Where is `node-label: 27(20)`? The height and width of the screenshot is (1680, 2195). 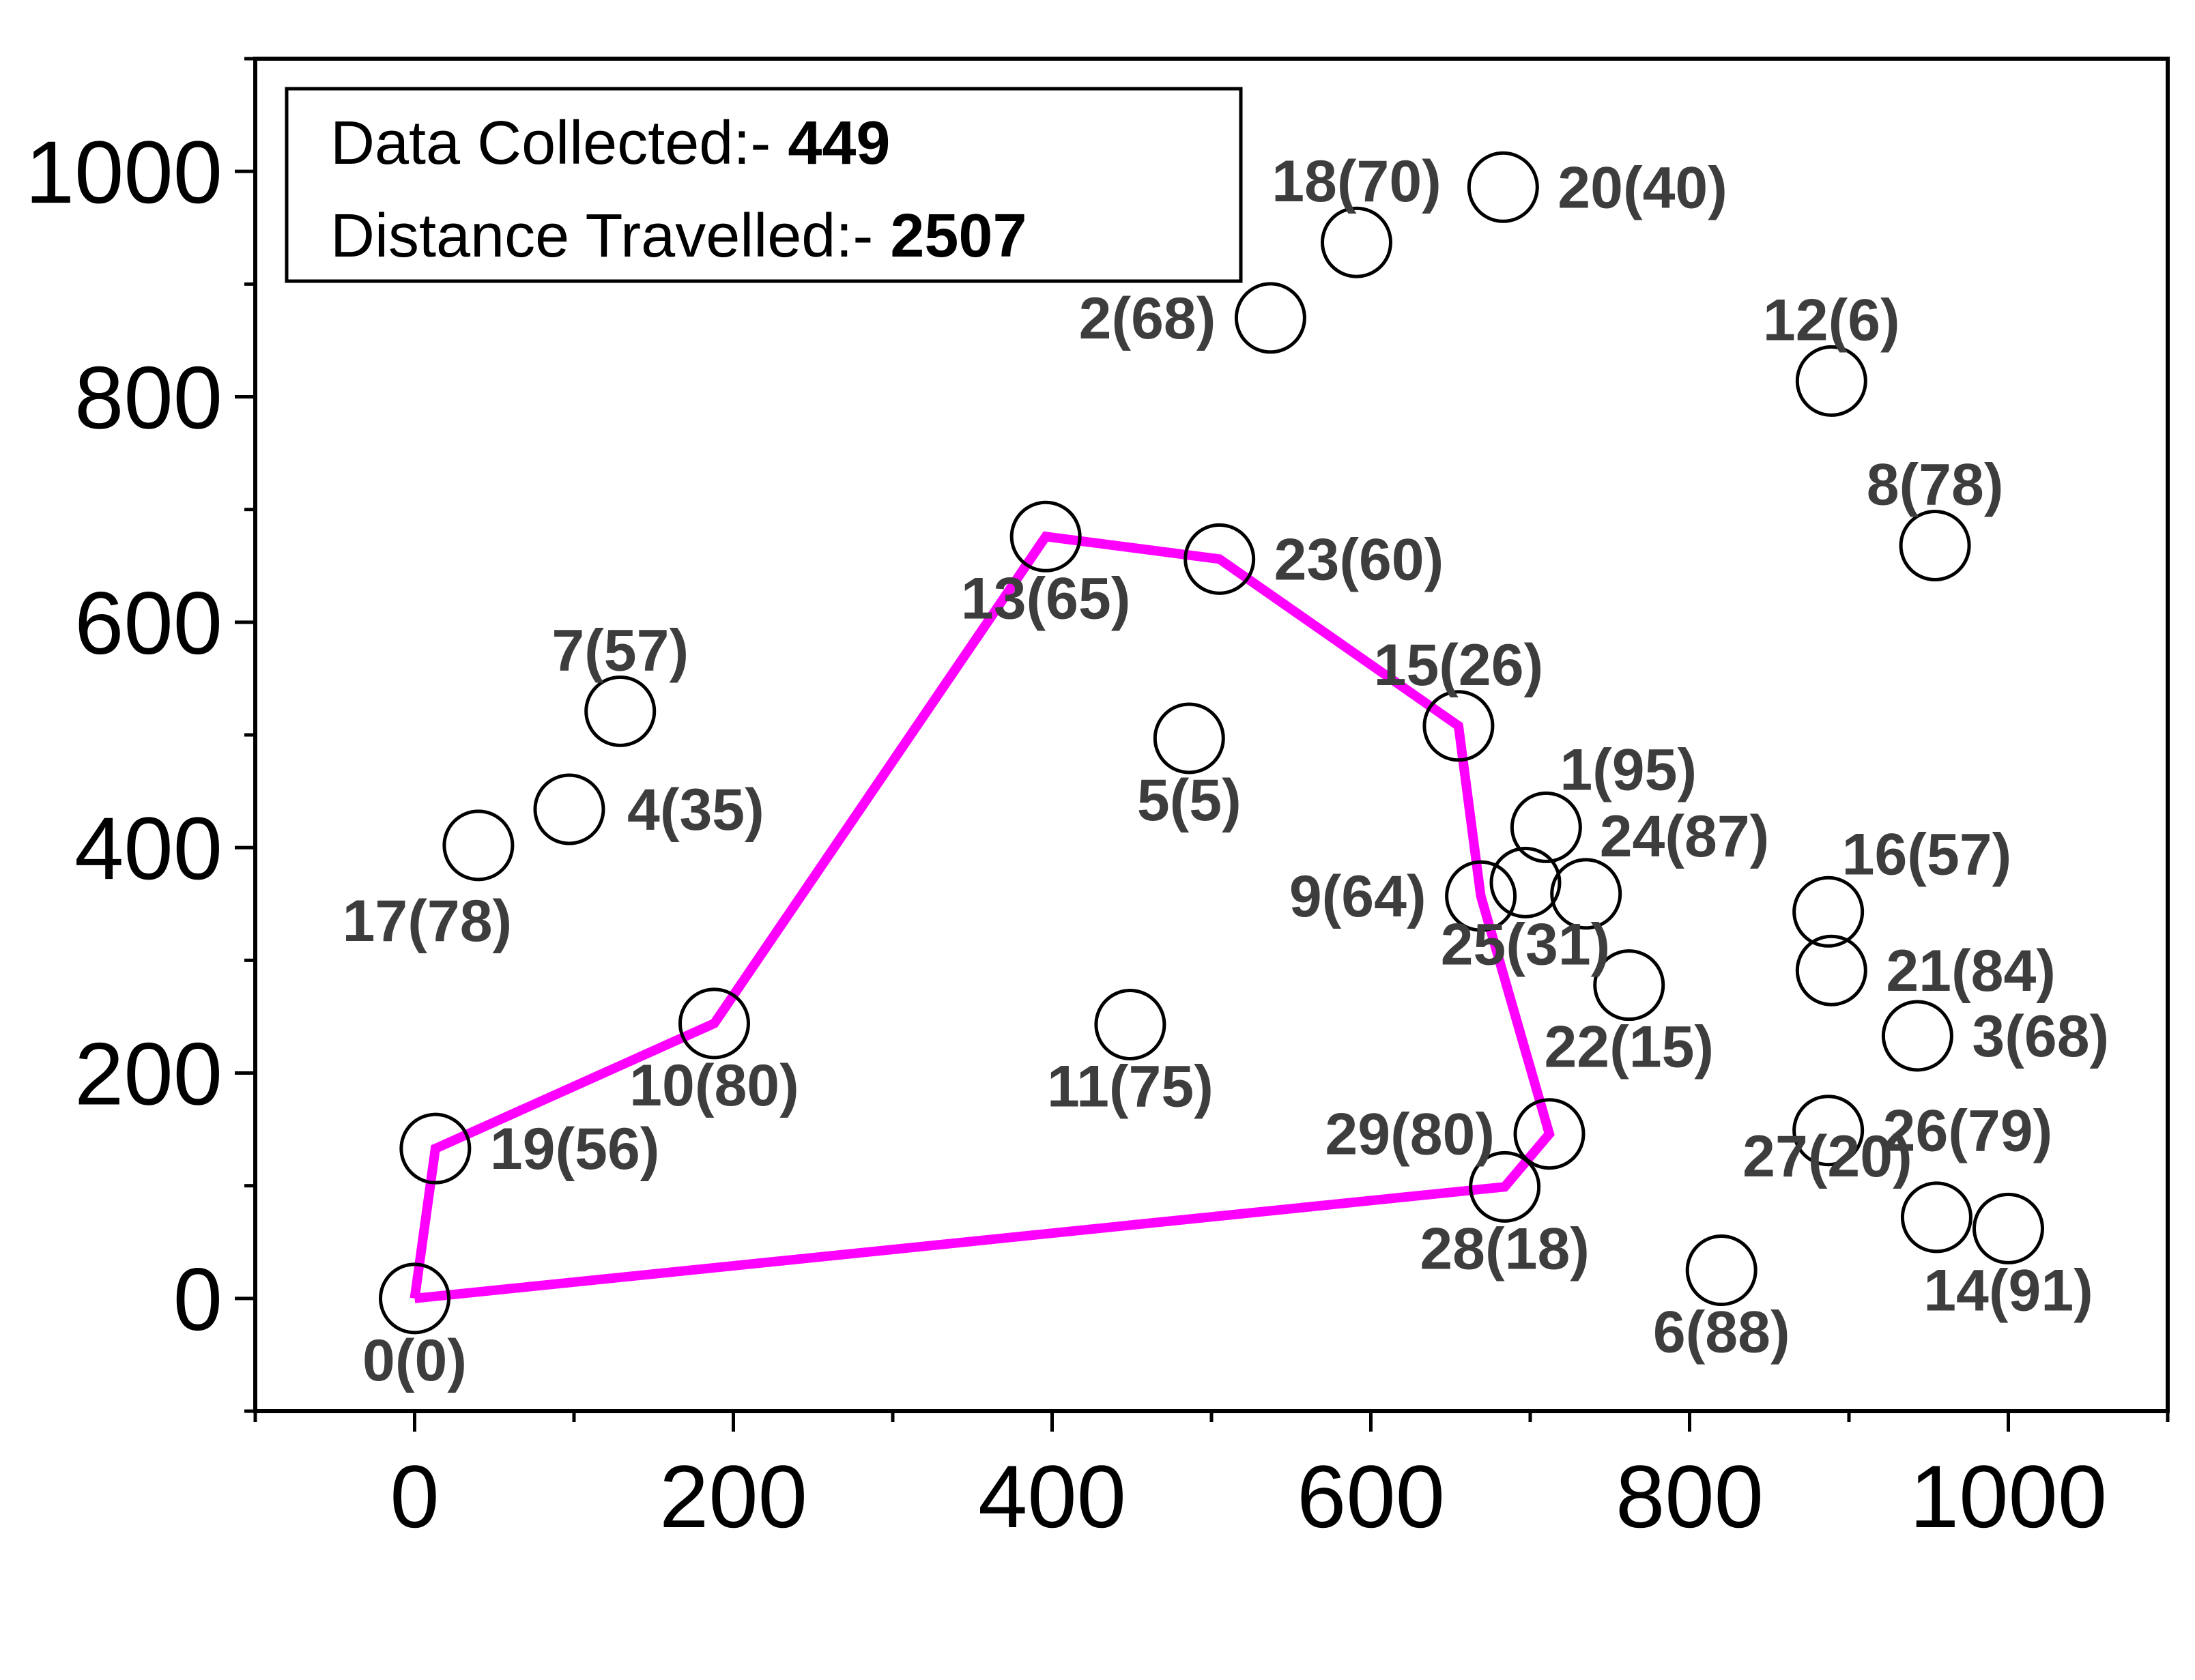
node-label: 27(20) is located at coordinates (1827, 1156).